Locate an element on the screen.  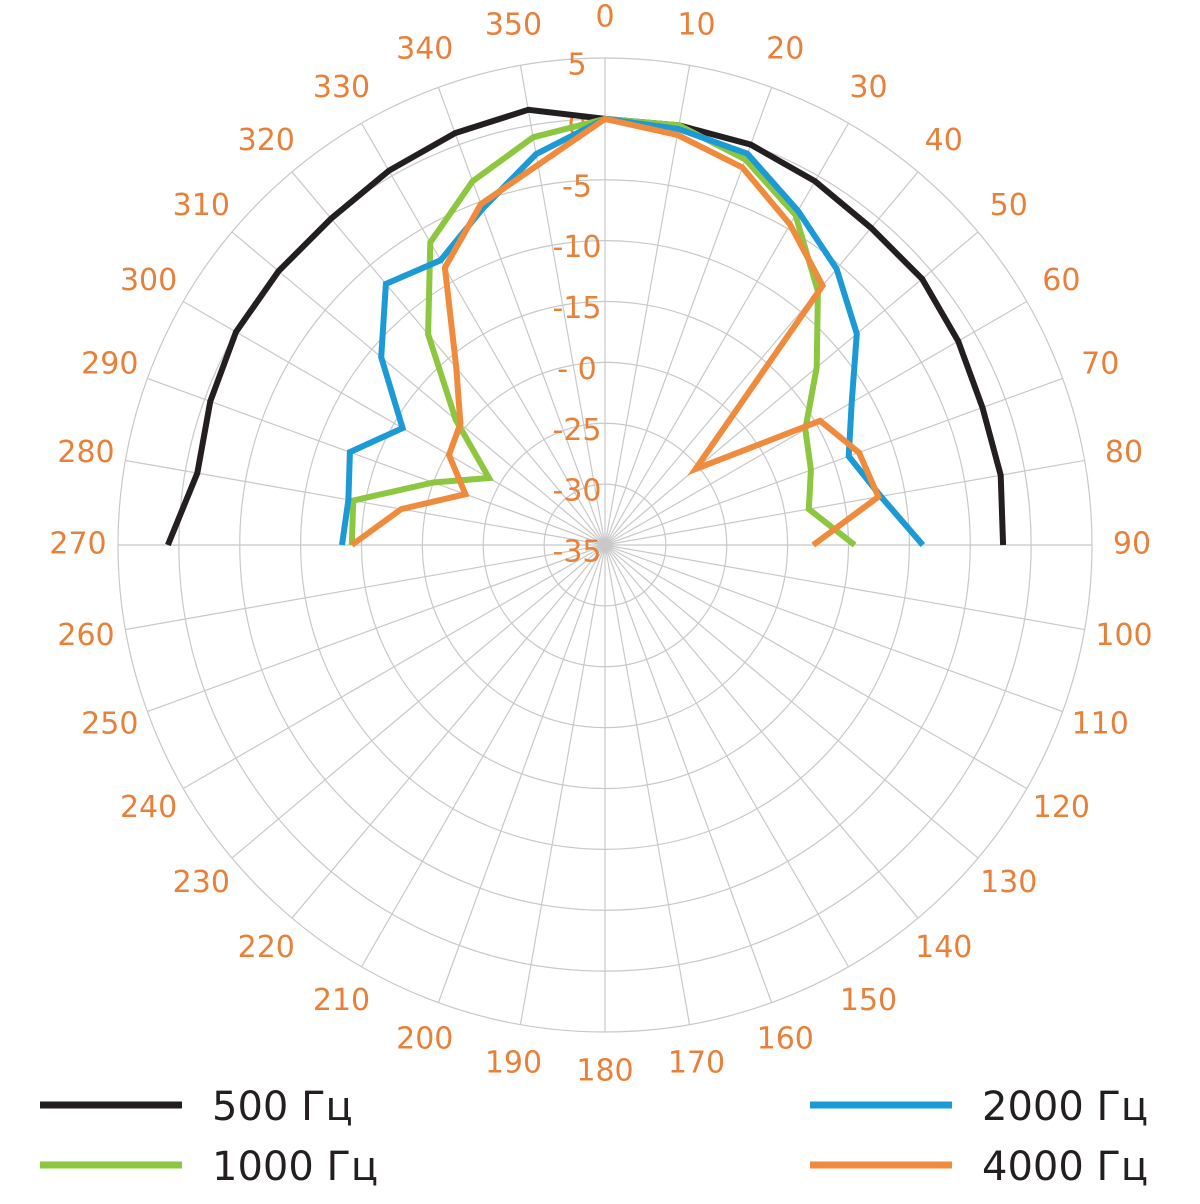
angle-tick-label: 150 is located at coordinates (868, 1000).